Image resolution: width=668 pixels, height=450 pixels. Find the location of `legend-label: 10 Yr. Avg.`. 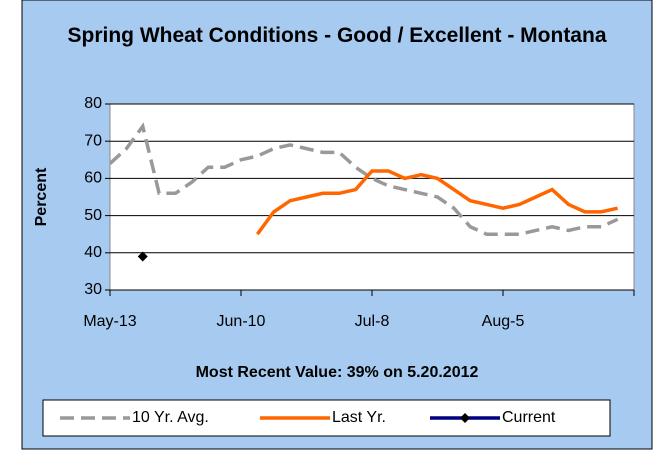

legend-label: 10 Yr. Avg. is located at coordinates (170, 417).